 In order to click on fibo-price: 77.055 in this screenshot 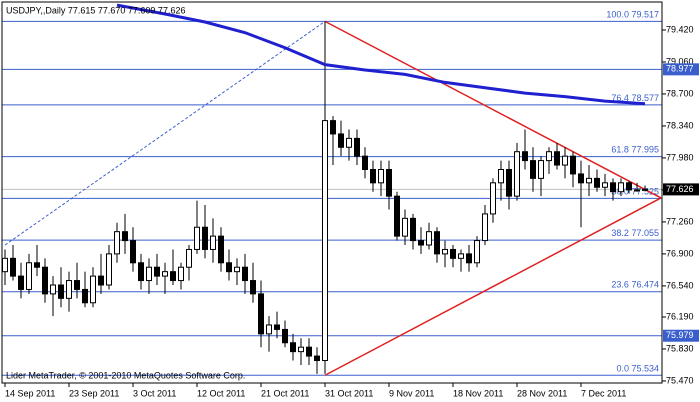, I will do `click(645, 234)`.